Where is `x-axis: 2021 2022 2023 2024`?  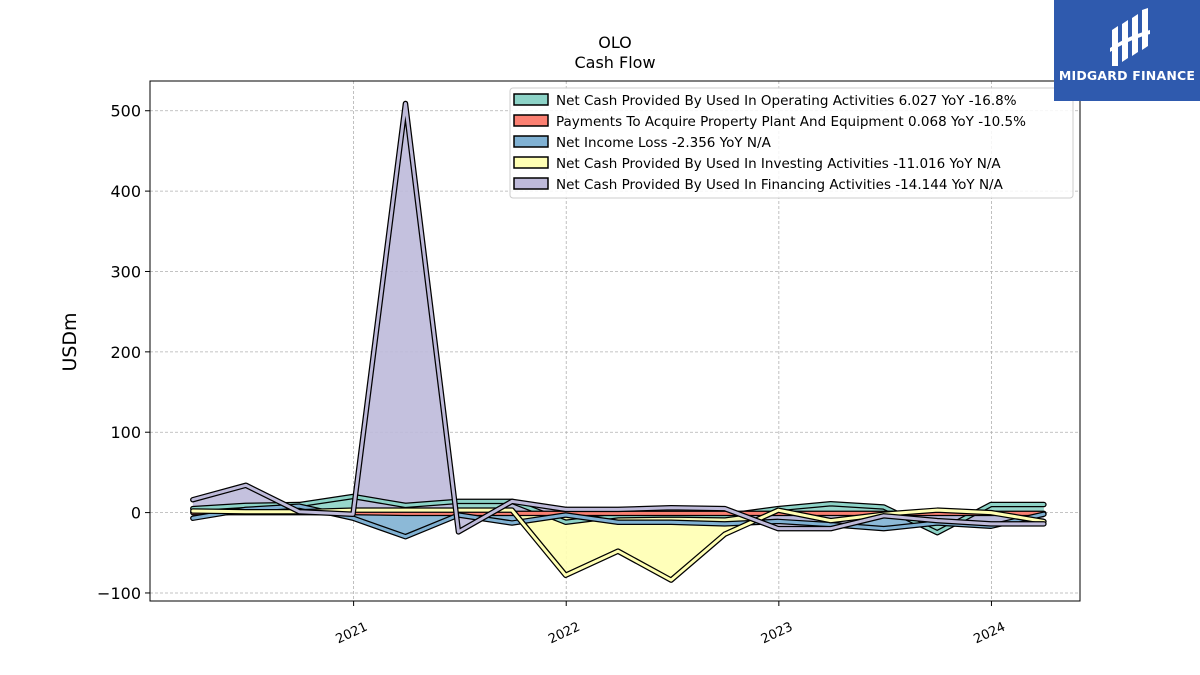
x-axis: 2021 2022 2023 2024 is located at coordinates (671, 624).